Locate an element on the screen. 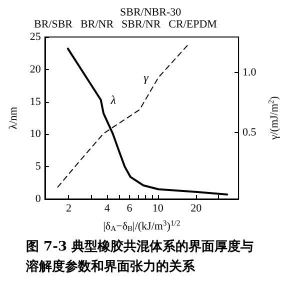 This screenshot has width=288, height=285. y-tick-label: 10 is located at coordinates (36, 134).